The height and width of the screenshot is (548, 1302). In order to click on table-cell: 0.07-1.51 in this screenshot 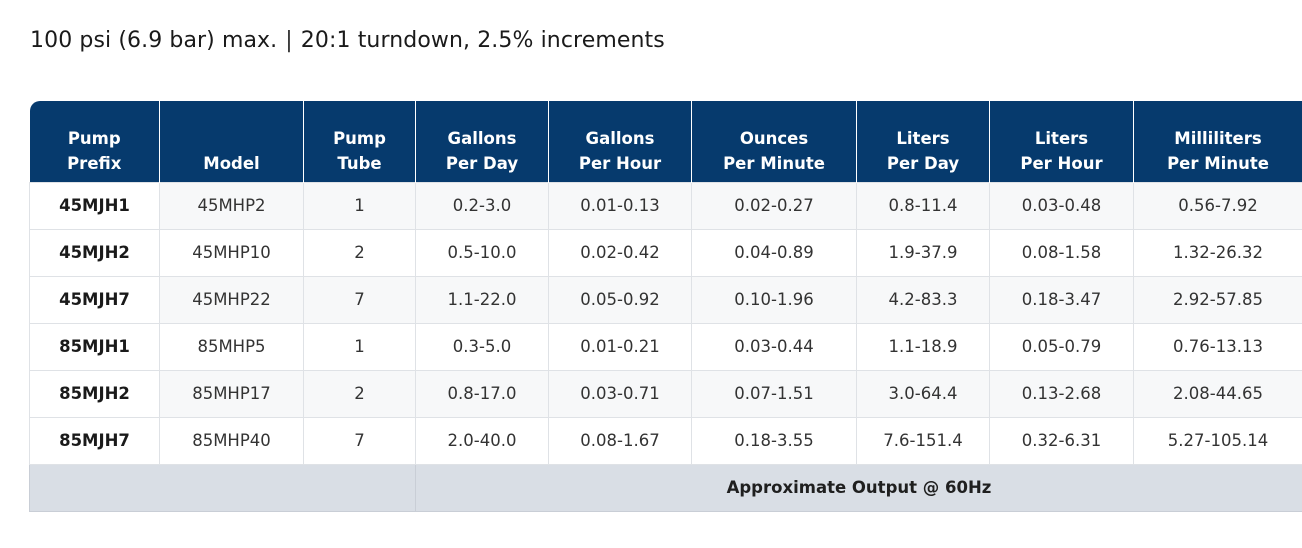, I will do `click(774, 393)`.